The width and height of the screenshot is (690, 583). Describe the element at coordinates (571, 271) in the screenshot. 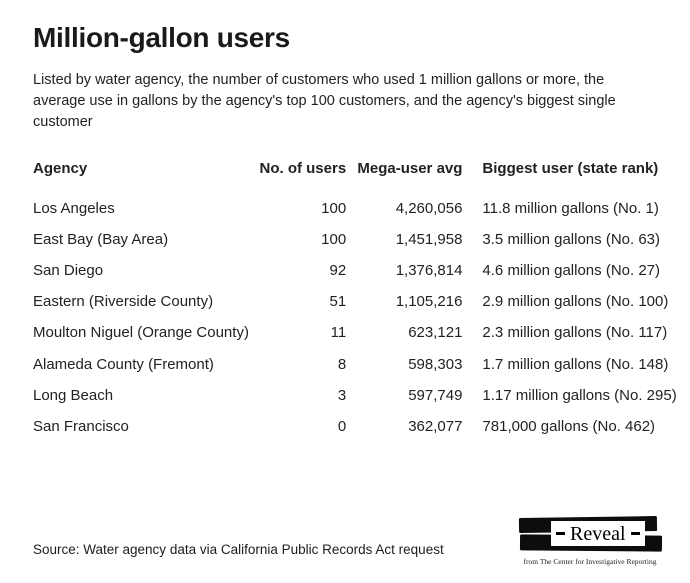

I see `cell-biggest: 4.6 million gallons (No. 27)` at that location.